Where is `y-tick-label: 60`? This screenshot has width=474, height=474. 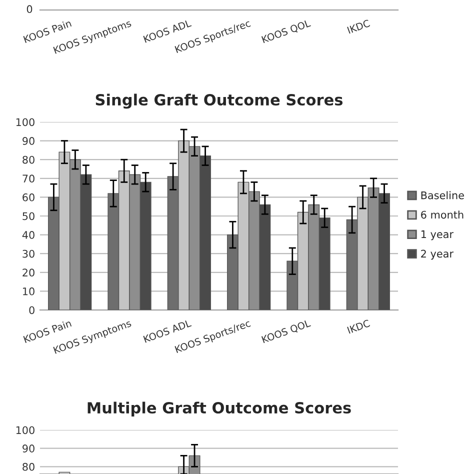
y-tick-label: 60 is located at coordinates (28, 197).